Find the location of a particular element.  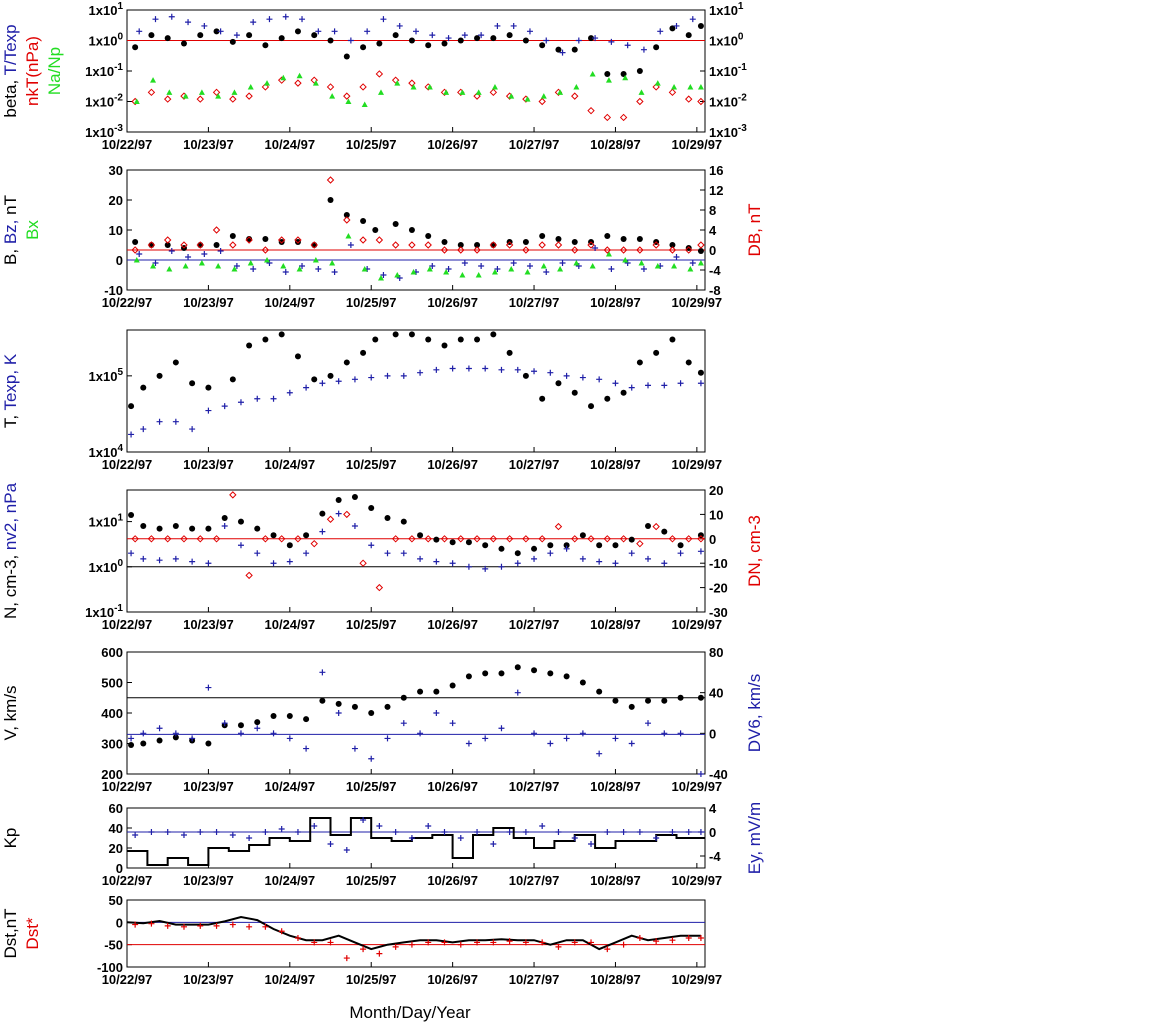

series-t is located at coordinates (416, 370).